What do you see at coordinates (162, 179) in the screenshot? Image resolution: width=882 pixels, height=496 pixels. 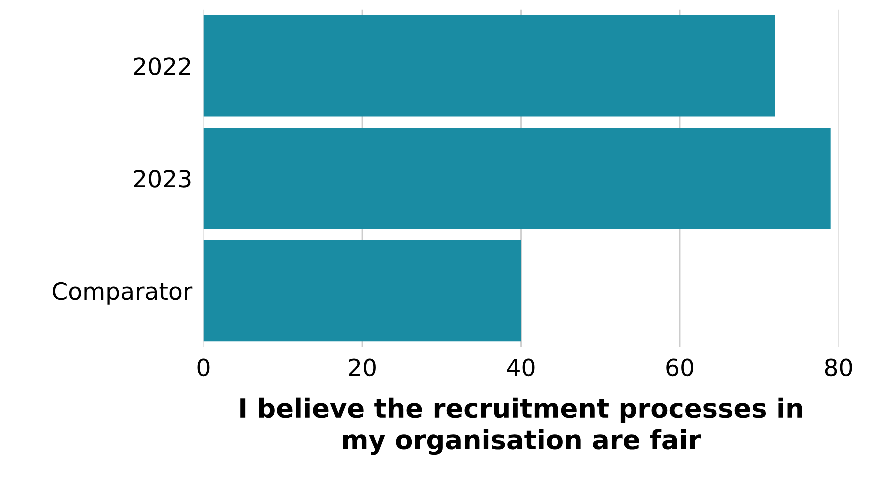 I see `y-tick-label: 2023` at bounding box center [162, 179].